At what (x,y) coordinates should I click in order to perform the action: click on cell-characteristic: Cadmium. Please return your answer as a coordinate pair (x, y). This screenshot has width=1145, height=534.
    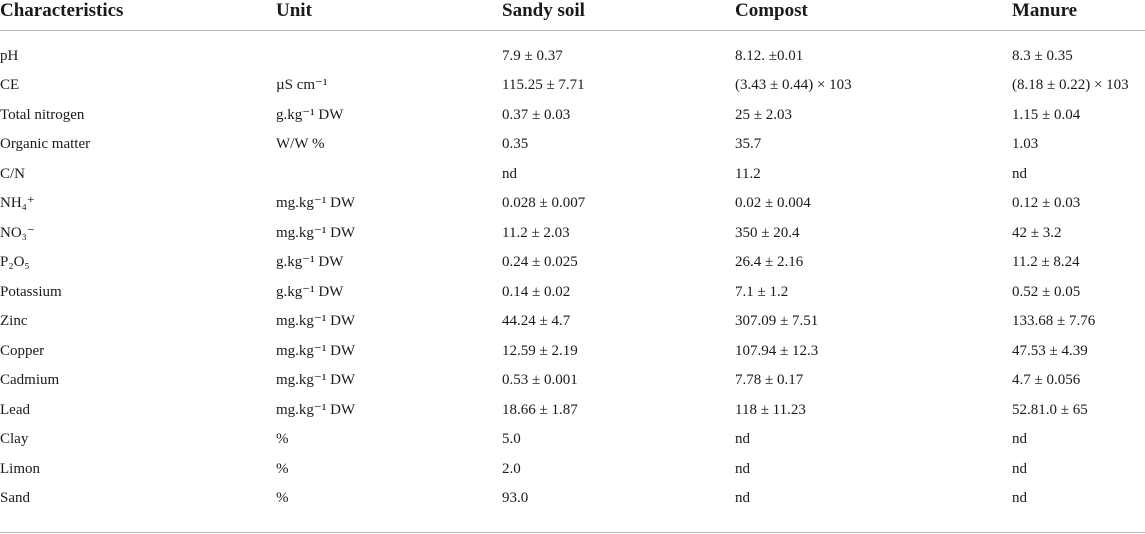
    Looking at the image, I should click on (30, 380).